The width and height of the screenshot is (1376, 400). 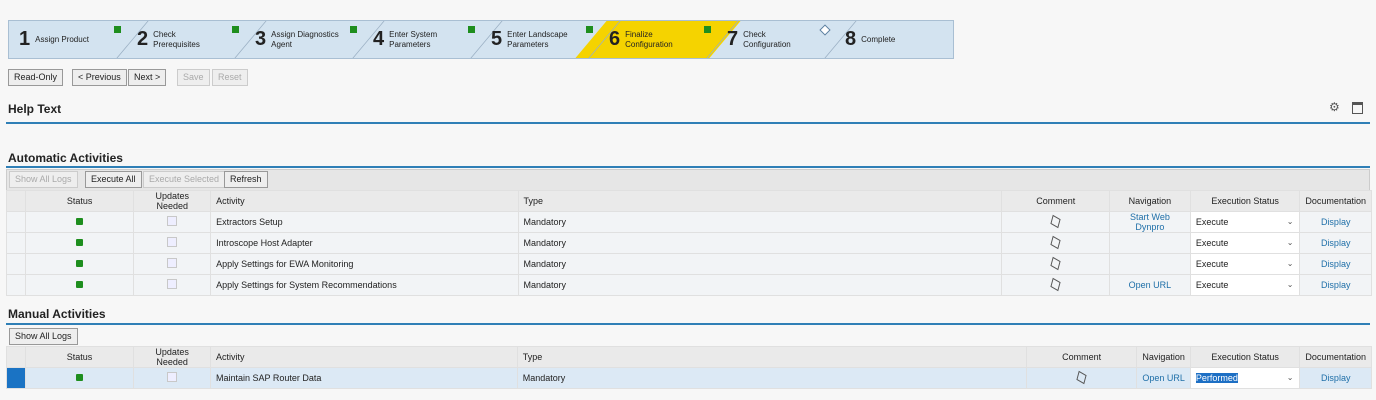 I want to click on gear-icon: ⚙, so click(x=1334, y=107).